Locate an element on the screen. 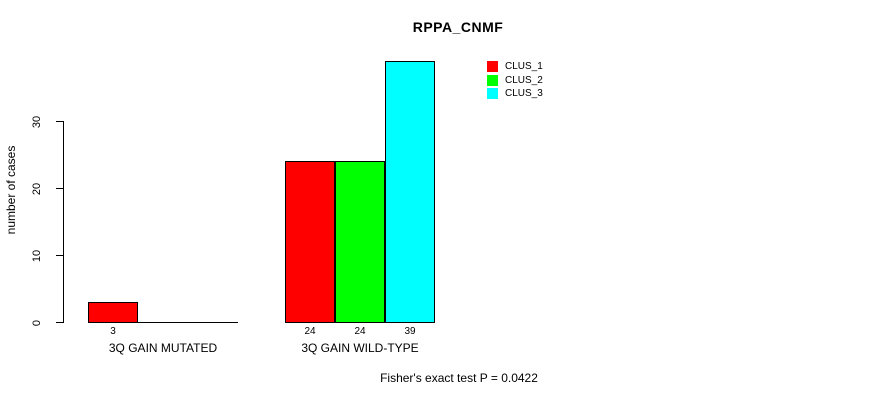 The width and height of the screenshot is (890, 400). stat-test-caption: Fisher's exact test P = 0.0422 is located at coordinates (459, 378).